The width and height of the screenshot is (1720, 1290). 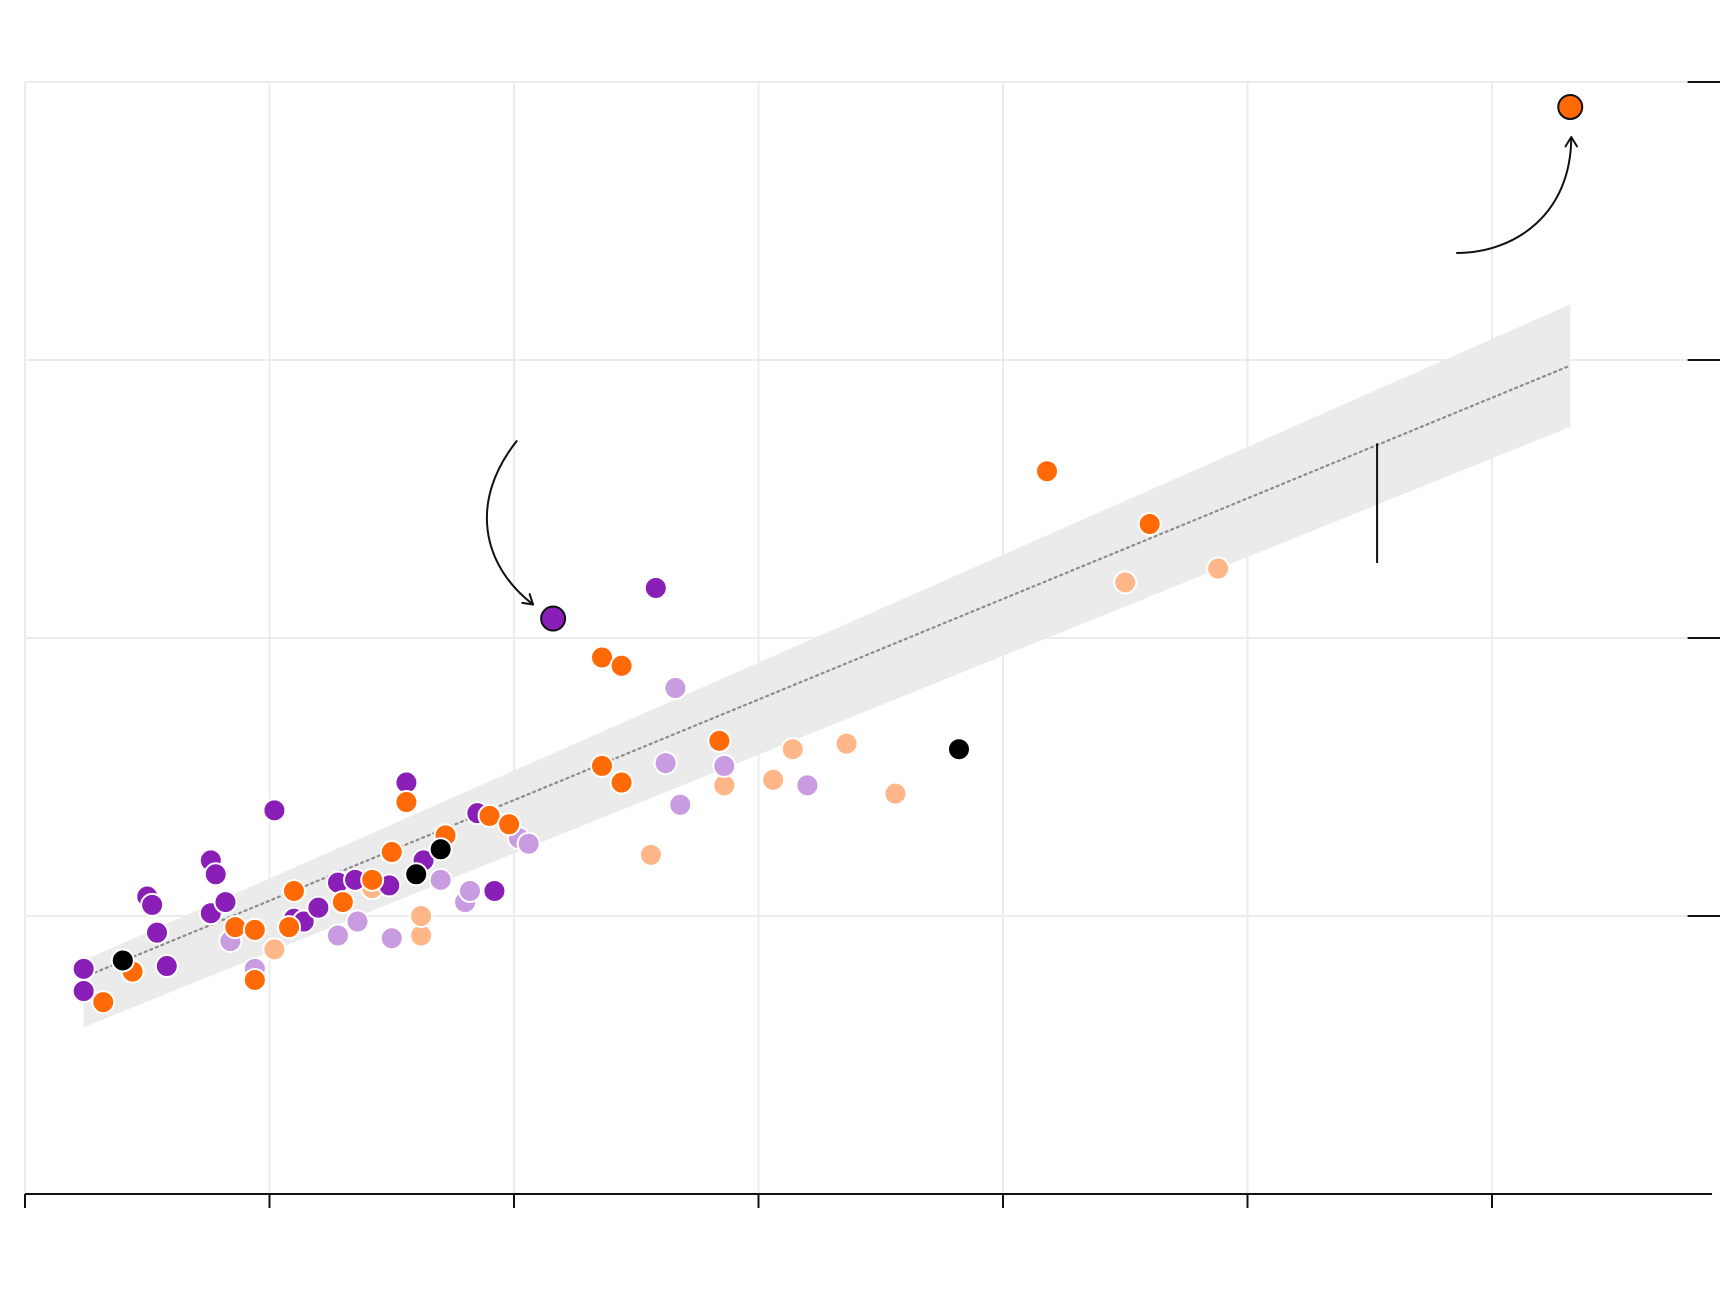 I want to click on annotation-arrow-orange, so click(x=1514, y=196).